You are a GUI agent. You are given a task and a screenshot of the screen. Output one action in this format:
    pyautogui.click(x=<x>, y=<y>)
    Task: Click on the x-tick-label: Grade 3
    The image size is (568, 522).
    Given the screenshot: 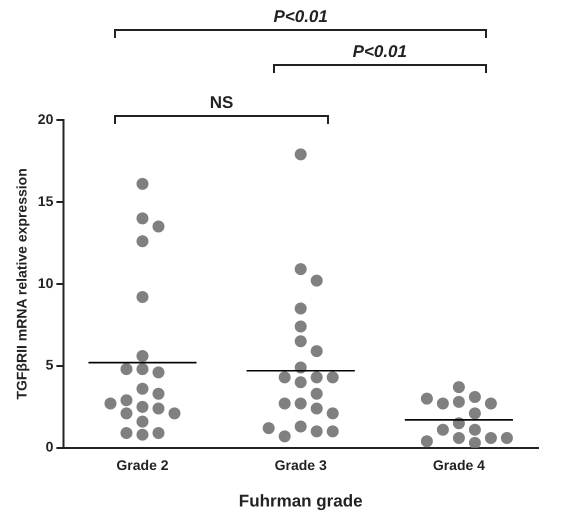 What is the action you would take?
    pyautogui.click(x=300, y=465)
    